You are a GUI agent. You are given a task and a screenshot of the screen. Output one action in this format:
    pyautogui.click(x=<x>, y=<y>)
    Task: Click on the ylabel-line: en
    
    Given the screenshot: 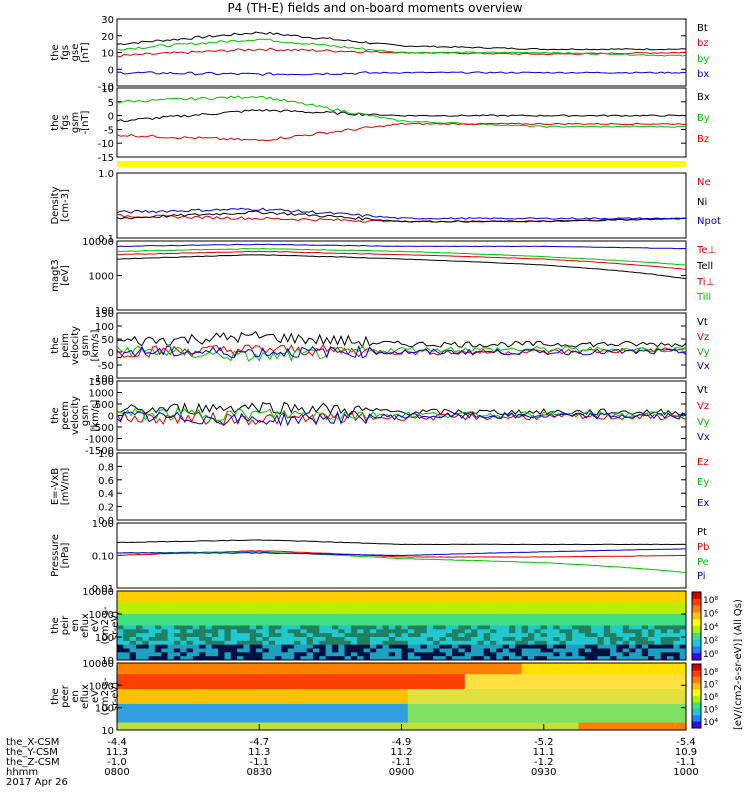 What is the action you would take?
    pyautogui.click(x=75, y=625)
    